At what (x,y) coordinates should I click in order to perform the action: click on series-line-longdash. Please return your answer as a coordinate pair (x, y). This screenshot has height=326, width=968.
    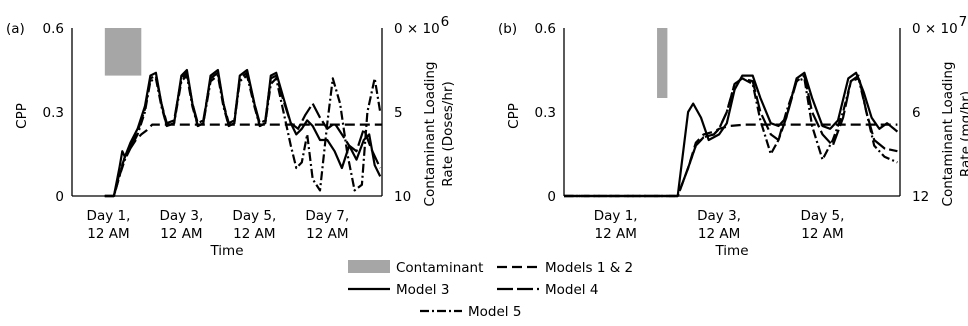
    Looking at the image, I should click on (243, 134).